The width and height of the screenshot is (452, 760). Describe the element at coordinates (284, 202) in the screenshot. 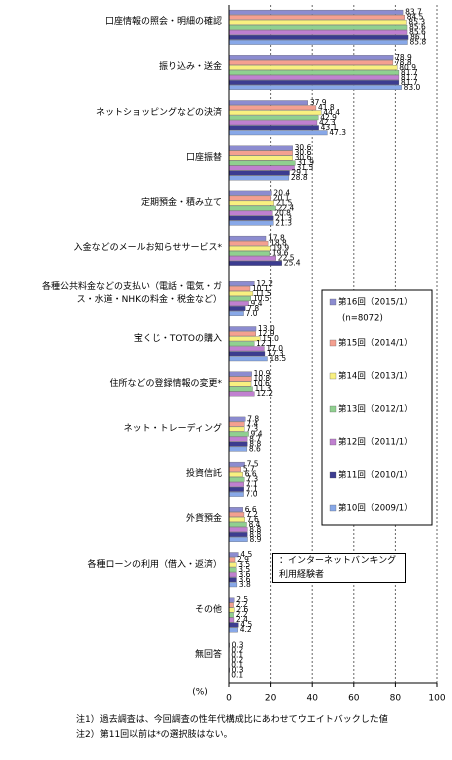

I see `value-label: 21.5` at that location.